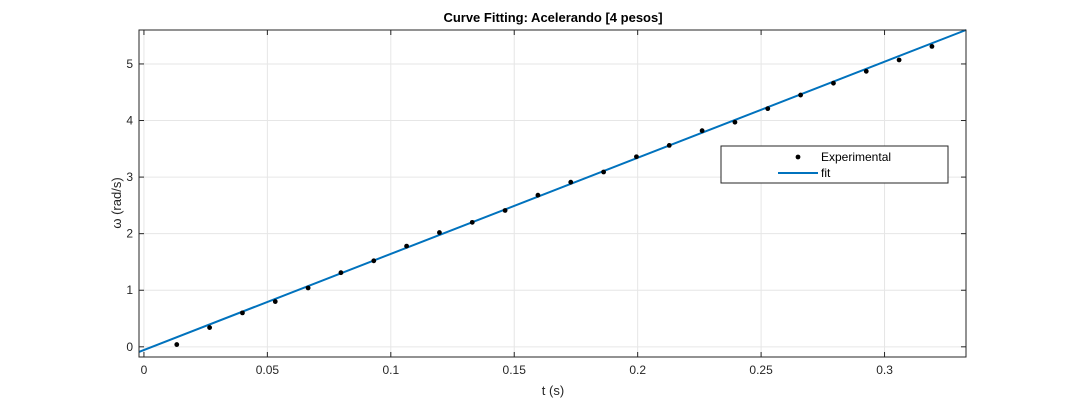 The image size is (1068, 400). I want to click on x-tick-label: 0.2, so click(637, 370).